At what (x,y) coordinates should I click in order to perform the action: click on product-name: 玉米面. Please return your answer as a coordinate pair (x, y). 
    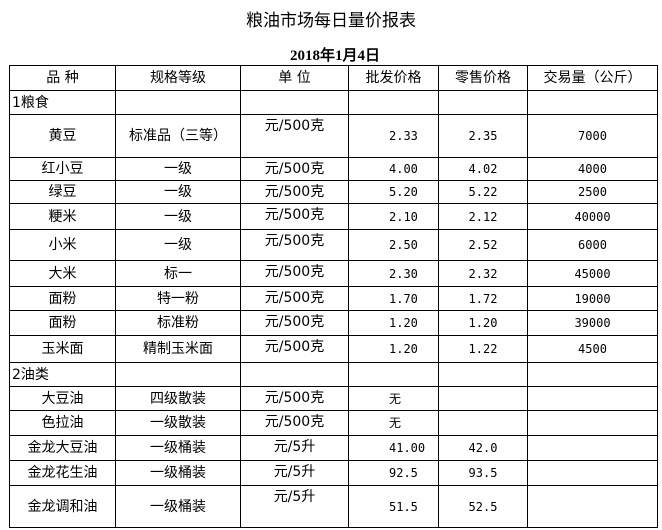
    Looking at the image, I should click on (62, 349).